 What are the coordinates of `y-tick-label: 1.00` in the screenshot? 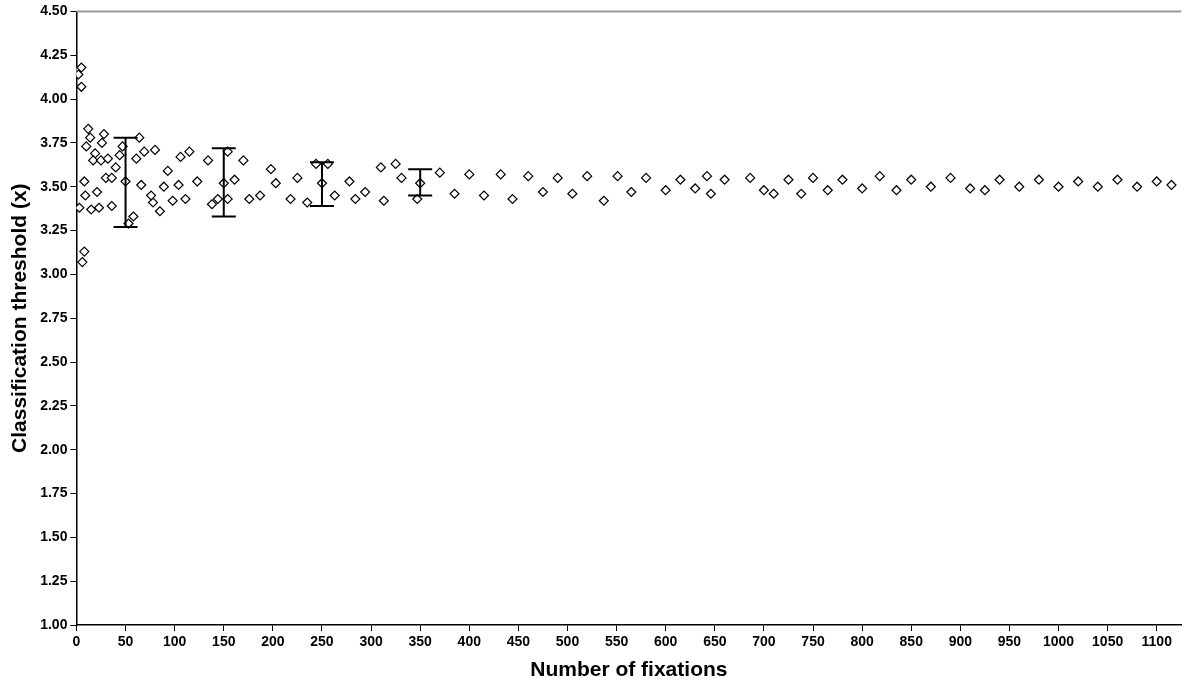 It's located at (54, 623).